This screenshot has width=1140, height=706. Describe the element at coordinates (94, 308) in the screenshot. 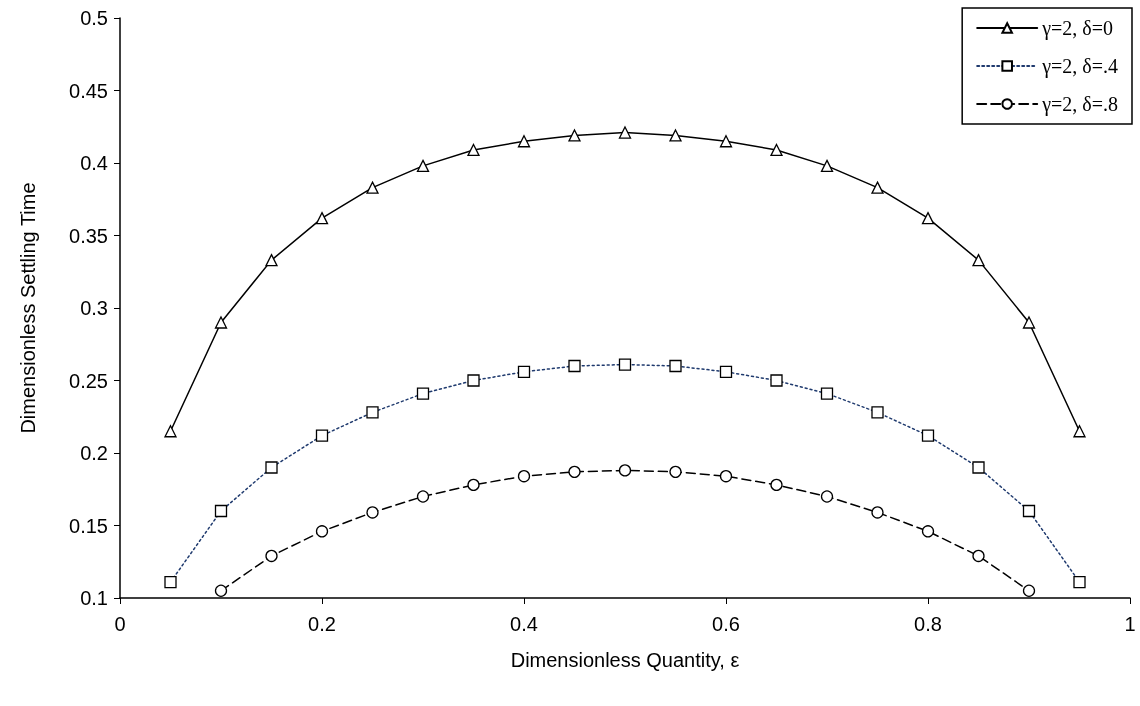

I see `y-tick-label: 0.3` at that location.